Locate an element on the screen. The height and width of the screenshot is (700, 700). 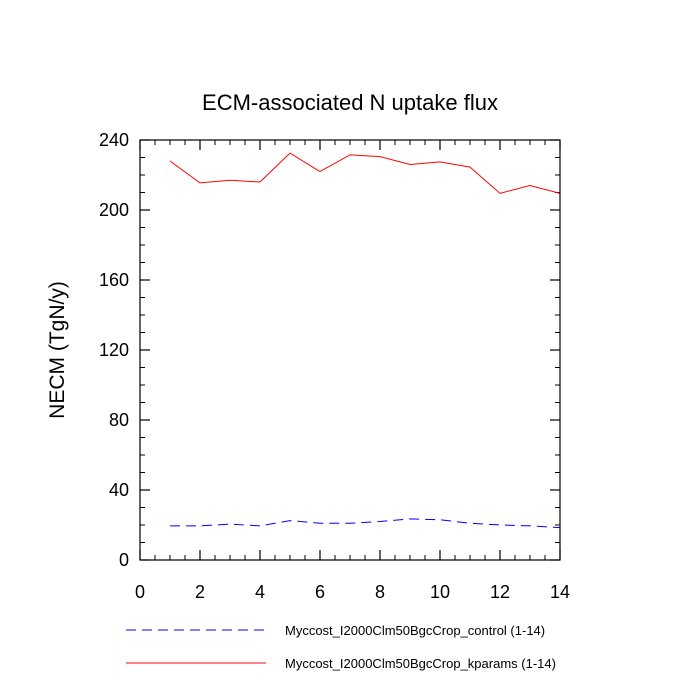
x-tick-label: 2 is located at coordinates (200, 592).